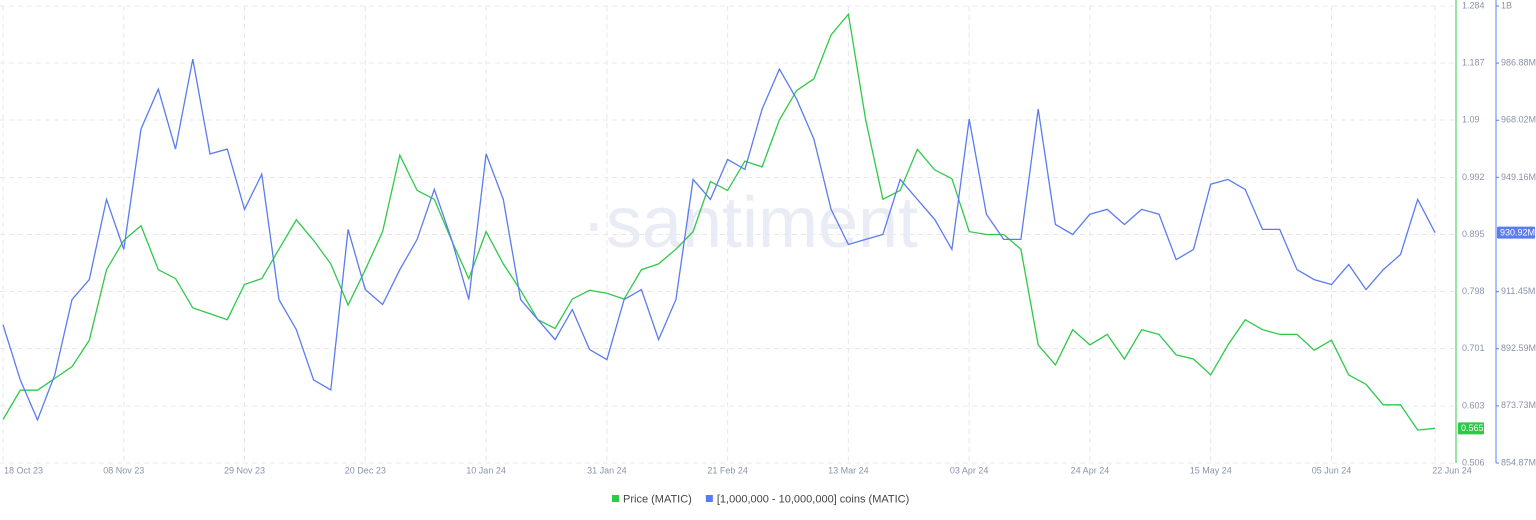  Describe the element at coordinates (848, 470) in the screenshot. I see `x-tick-label: 13 Mar 24` at that location.